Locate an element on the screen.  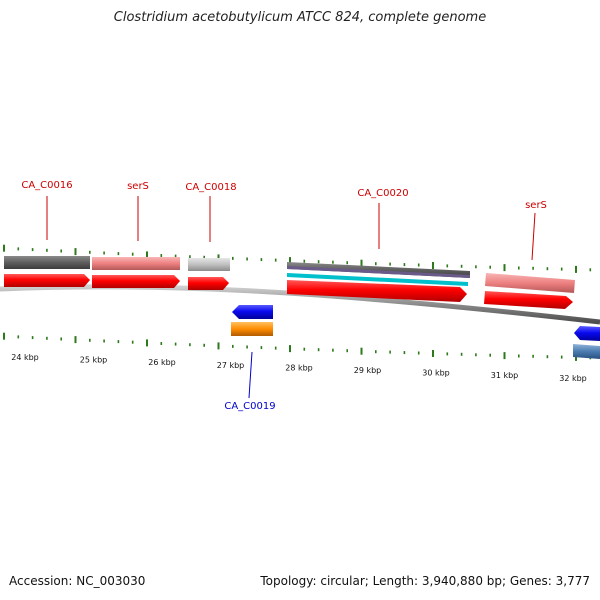
cds-arrow-ca-c0018 is located at coordinates (208, 283).